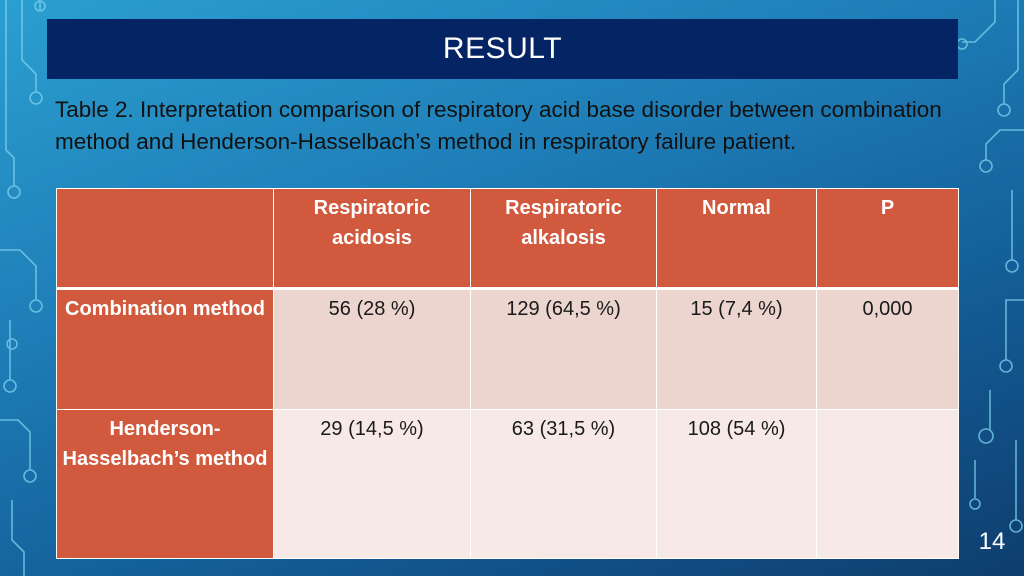  What do you see at coordinates (887, 348) in the screenshot?
I see `cell-combination-p: 0,000` at bounding box center [887, 348].